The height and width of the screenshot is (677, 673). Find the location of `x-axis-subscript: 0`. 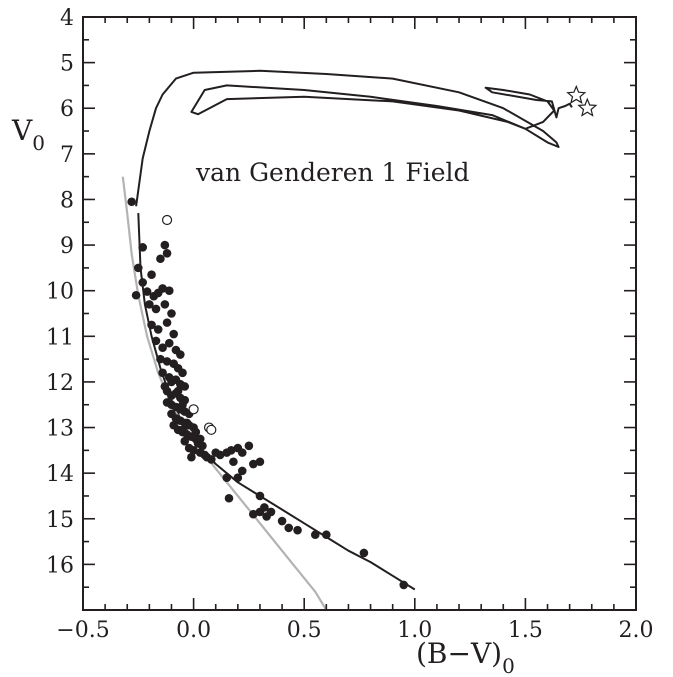

x-axis-subscript: 0 is located at coordinates (508, 665).